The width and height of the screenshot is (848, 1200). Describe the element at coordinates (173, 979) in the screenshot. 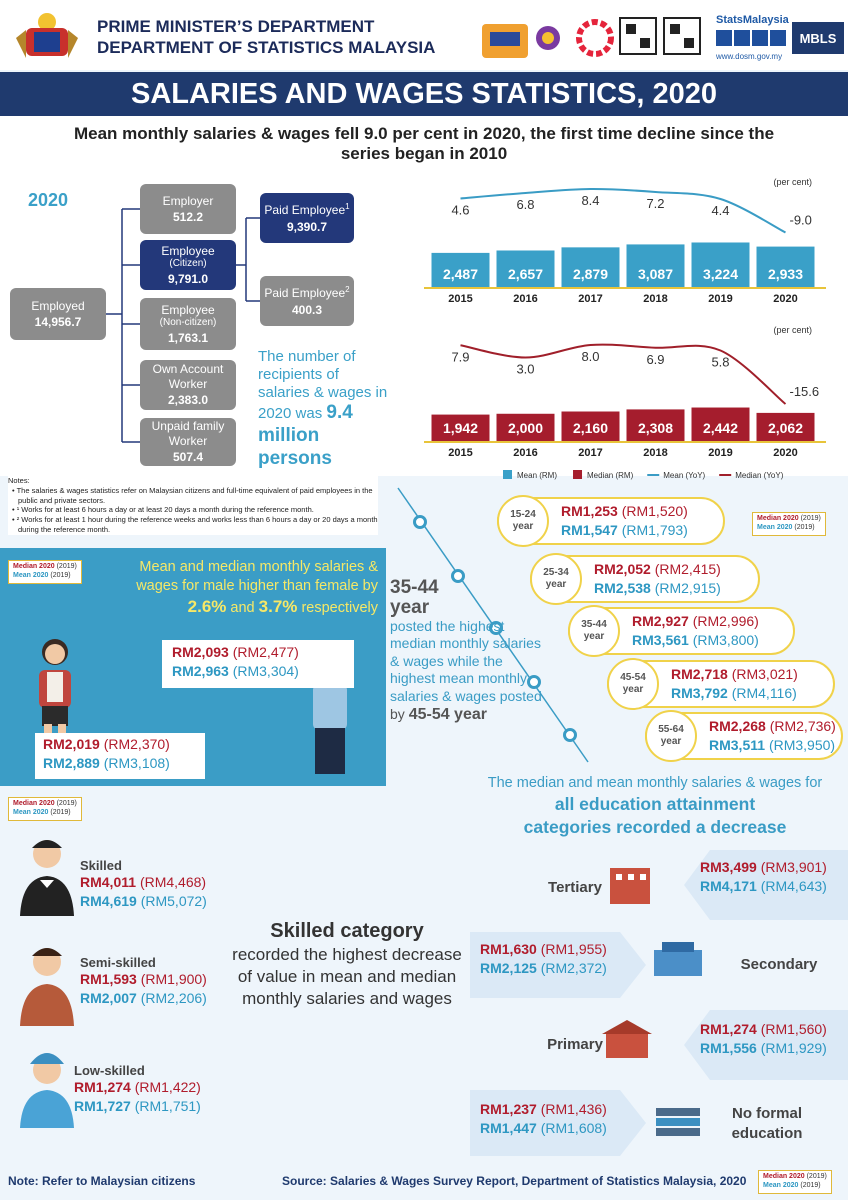

I see `median-previous: (RM1,900)` at that location.